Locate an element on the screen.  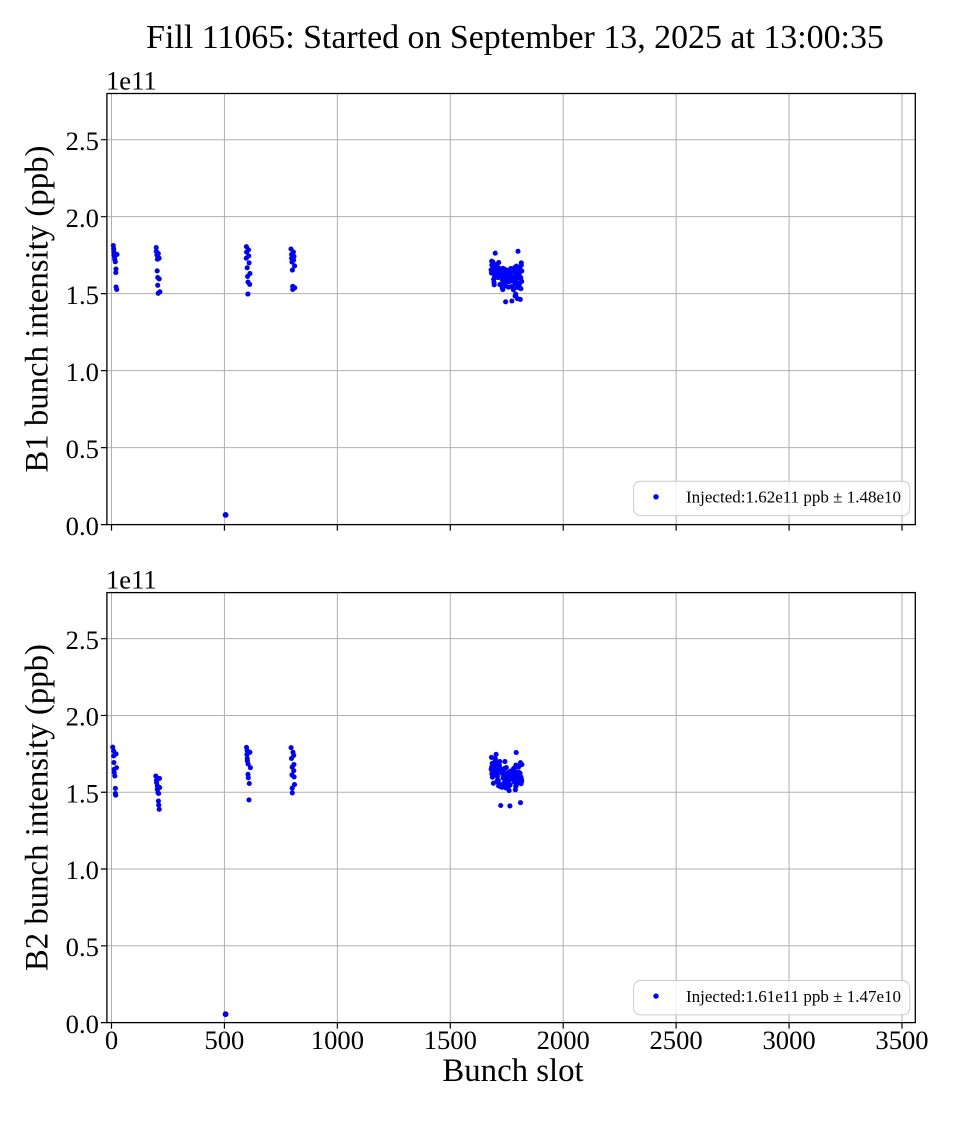
svg-text: B2 bunch intensity (ppb) is located at coordinates (38, 807).